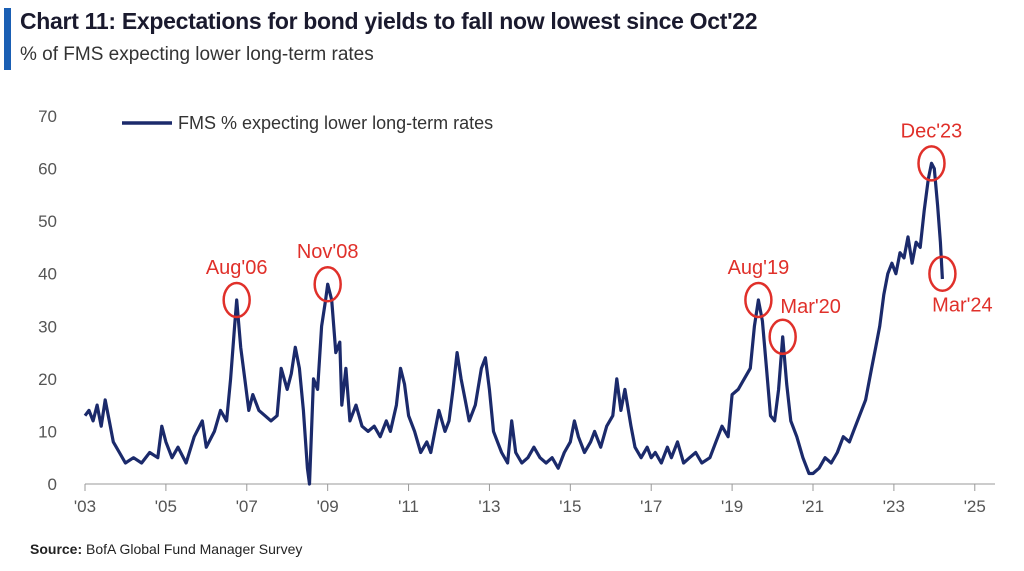 The image size is (1024, 571). I want to click on y-tick-label: 40, so click(47, 274).